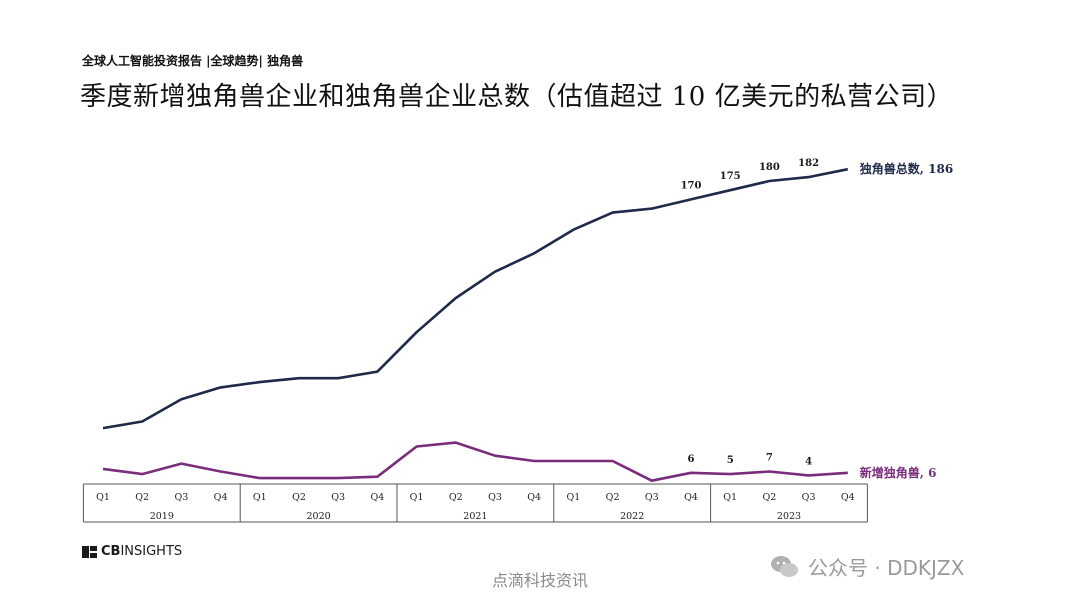  I want to click on footer-caption: 点滴科技资讯, so click(539, 580).